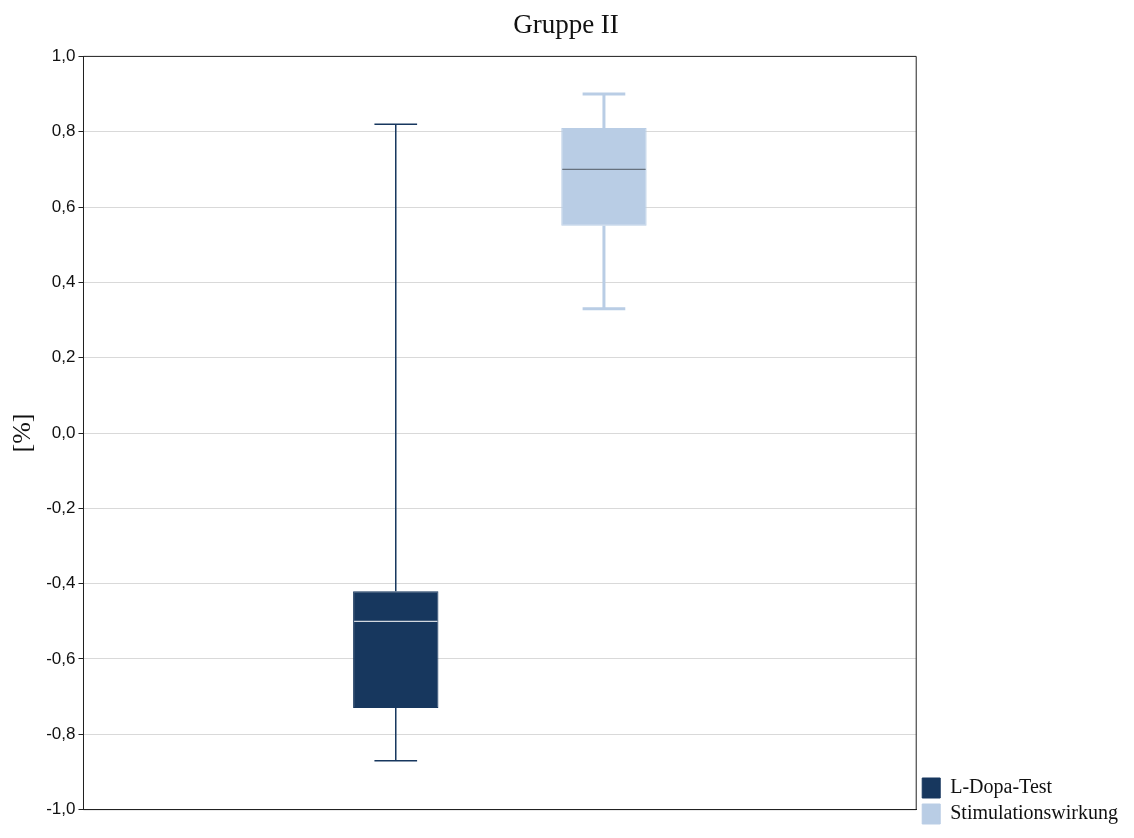  Describe the element at coordinates (63, 432) in the screenshot. I see `y-tick-label: 0,0` at that location.